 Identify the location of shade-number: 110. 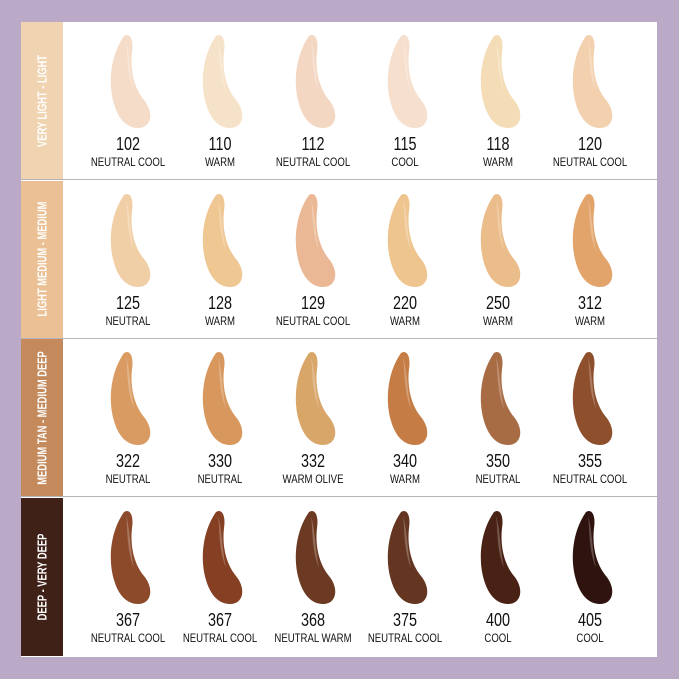
(220, 144).